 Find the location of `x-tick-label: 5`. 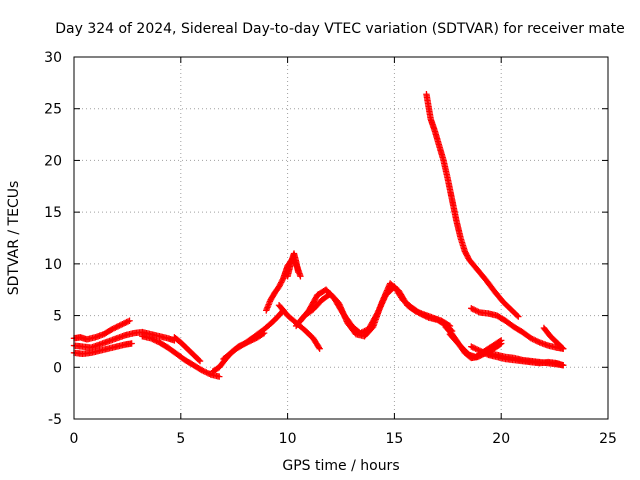

x-tick-label: 5 is located at coordinates (180, 439).